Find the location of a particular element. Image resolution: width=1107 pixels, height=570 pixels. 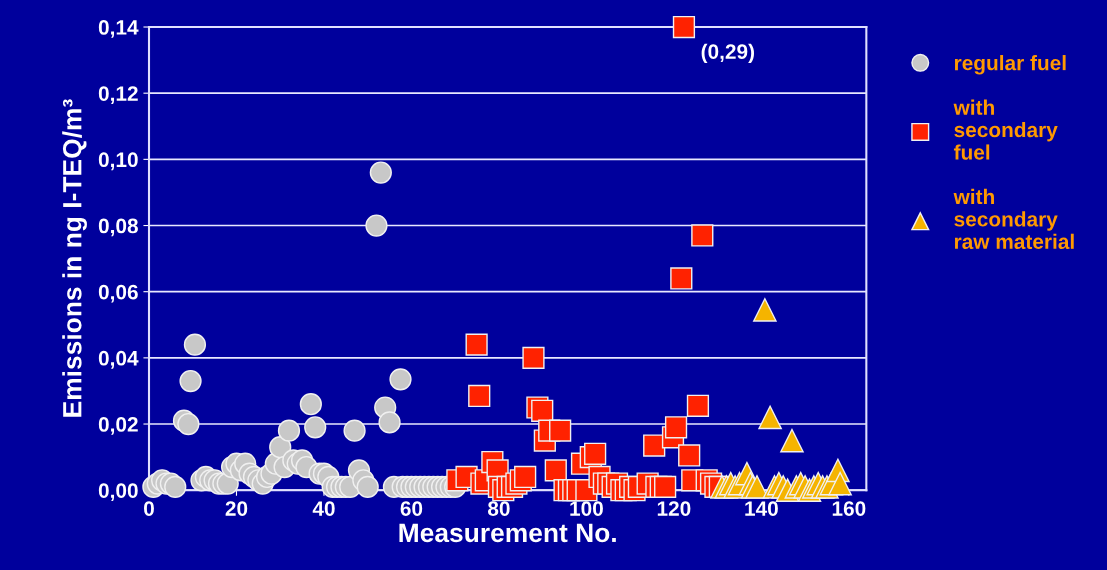

annotation: (0,29) is located at coordinates (727, 53).